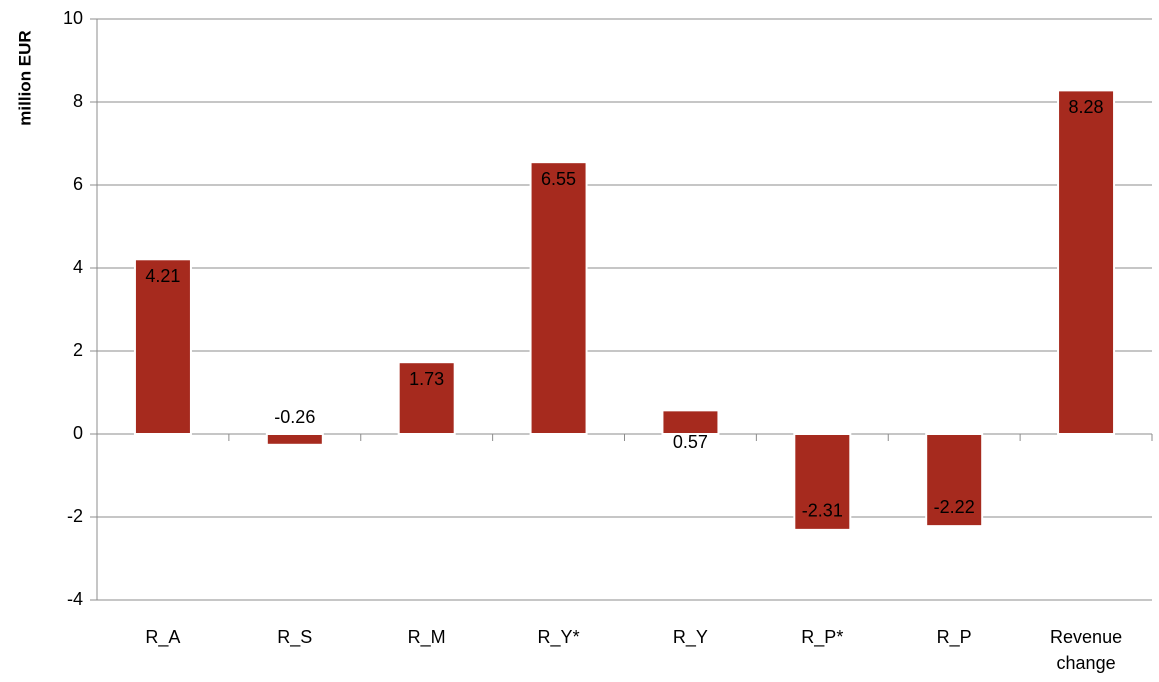 This screenshot has width=1159, height=682. What do you see at coordinates (294, 417) in the screenshot?
I see `data-label: -0.26` at bounding box center [294, 417].